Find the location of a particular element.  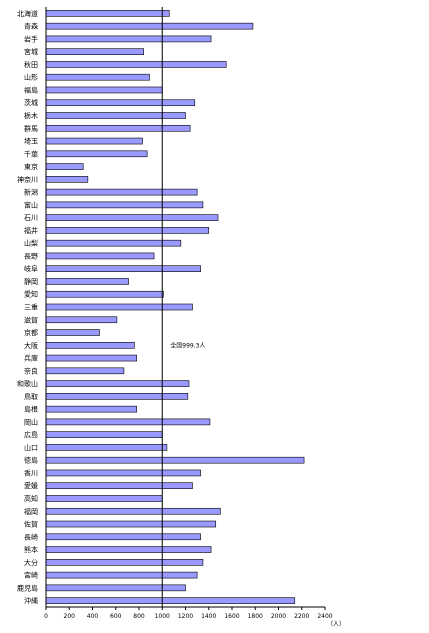

x-tick-label-10: 1800 is located at coordinates (255, 616).